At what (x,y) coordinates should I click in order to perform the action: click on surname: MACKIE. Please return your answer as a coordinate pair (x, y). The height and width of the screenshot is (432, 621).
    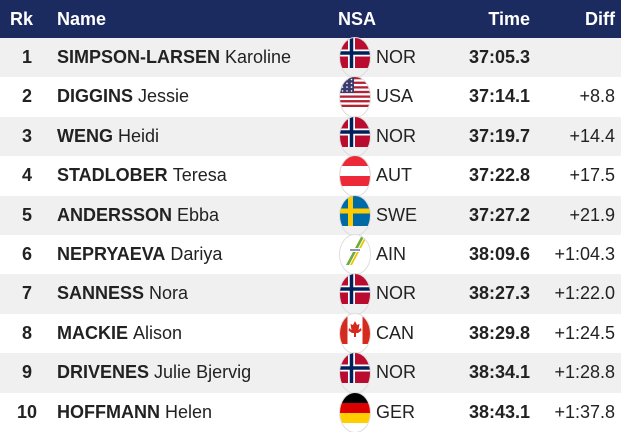
    Looking at the image, I should click on (92, 332).